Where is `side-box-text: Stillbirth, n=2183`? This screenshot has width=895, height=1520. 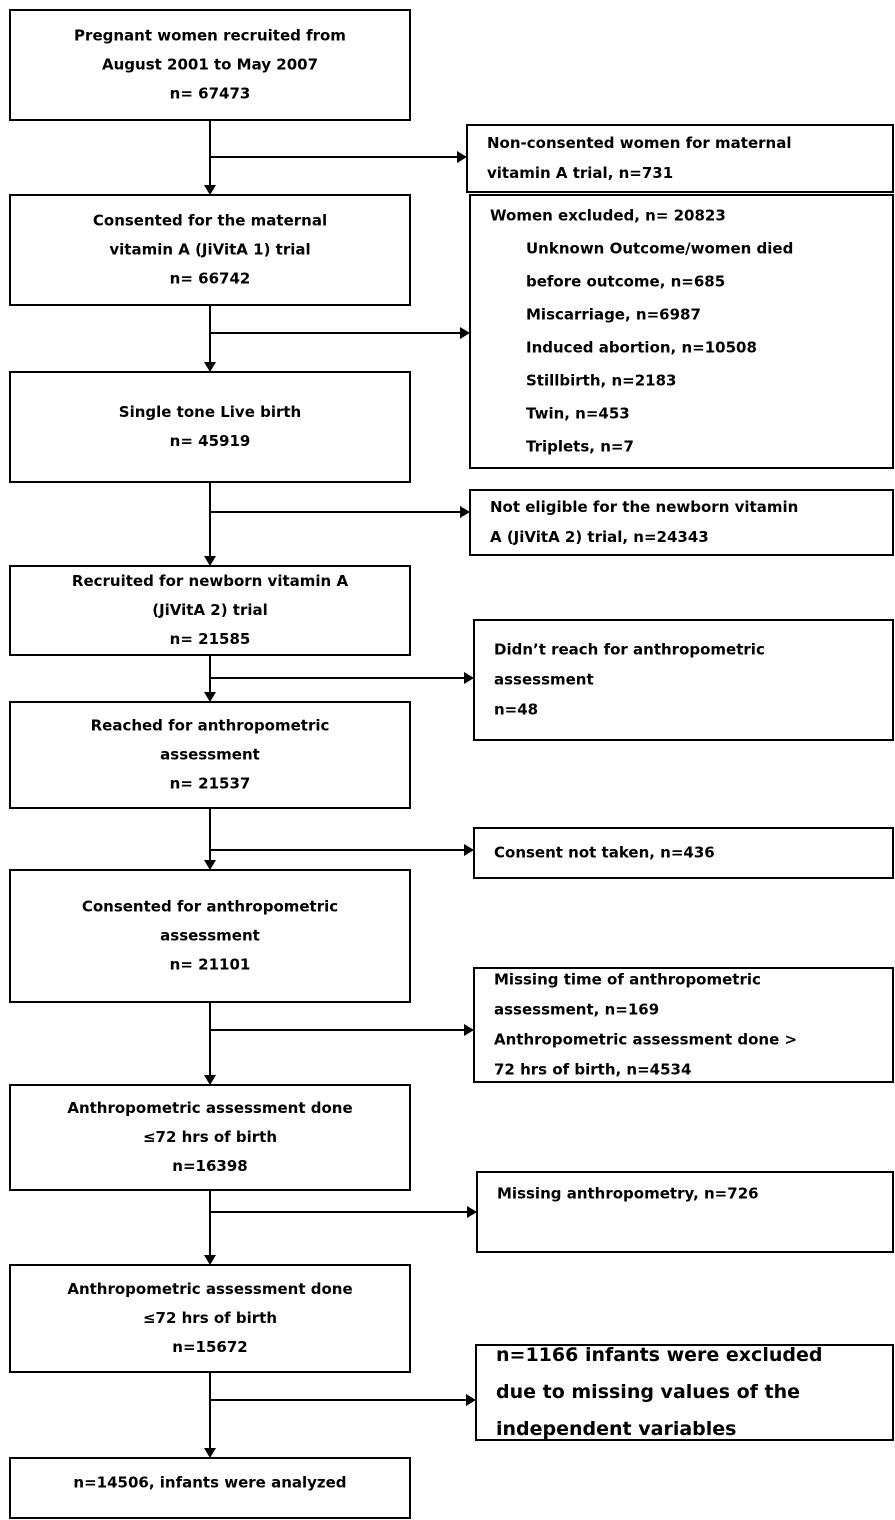 side-box-text: Stillbirth, n=2183 is located at coordinates (601, 381).